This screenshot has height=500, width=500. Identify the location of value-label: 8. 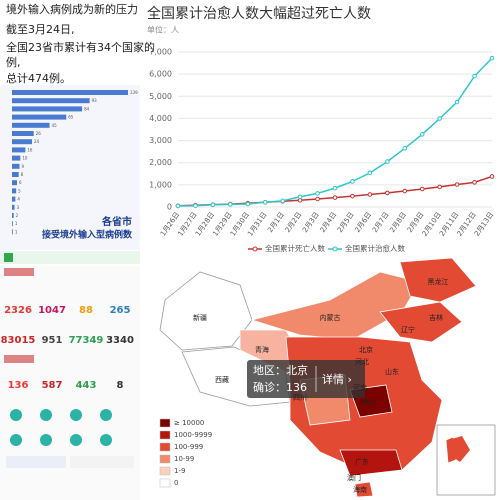
(22, 174).